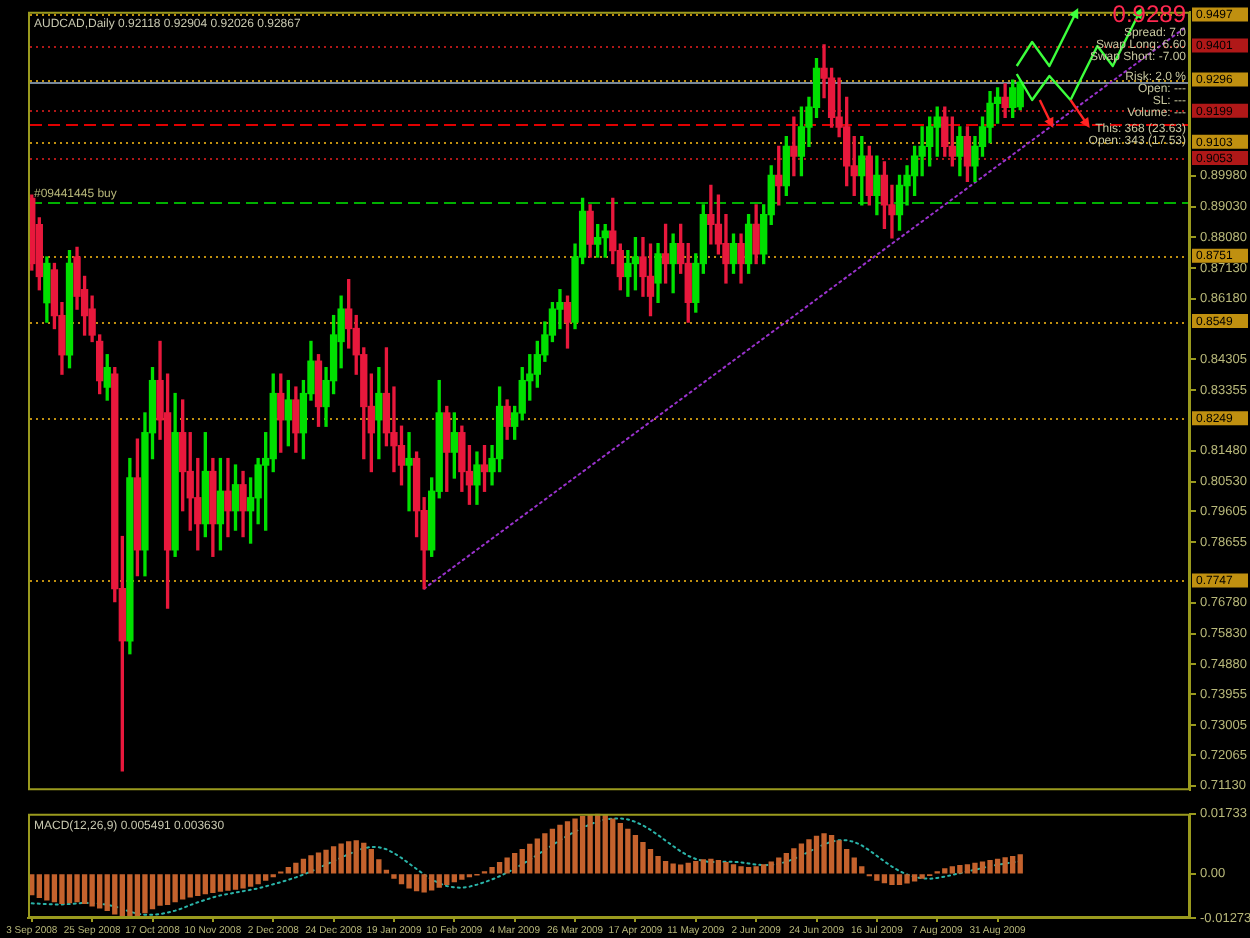 This screenshot has width=1250, height=938. I want to click on line-series, so click(526, 866).